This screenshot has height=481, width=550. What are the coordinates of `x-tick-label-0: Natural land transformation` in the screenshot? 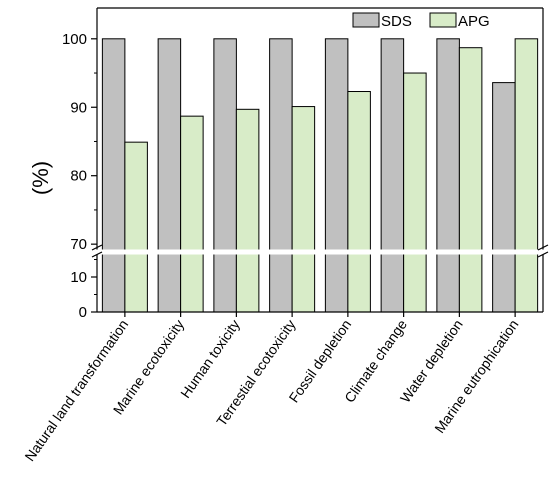 It's located at (76, 391).